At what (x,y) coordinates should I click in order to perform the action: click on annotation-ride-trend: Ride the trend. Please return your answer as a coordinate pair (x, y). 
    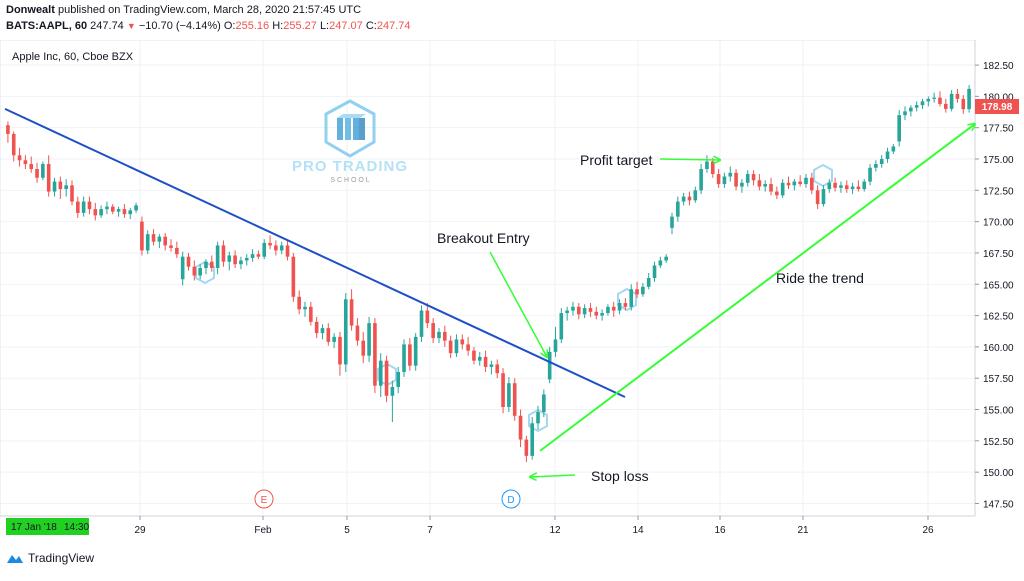
    Looking at the image, I should click on (820, 278).